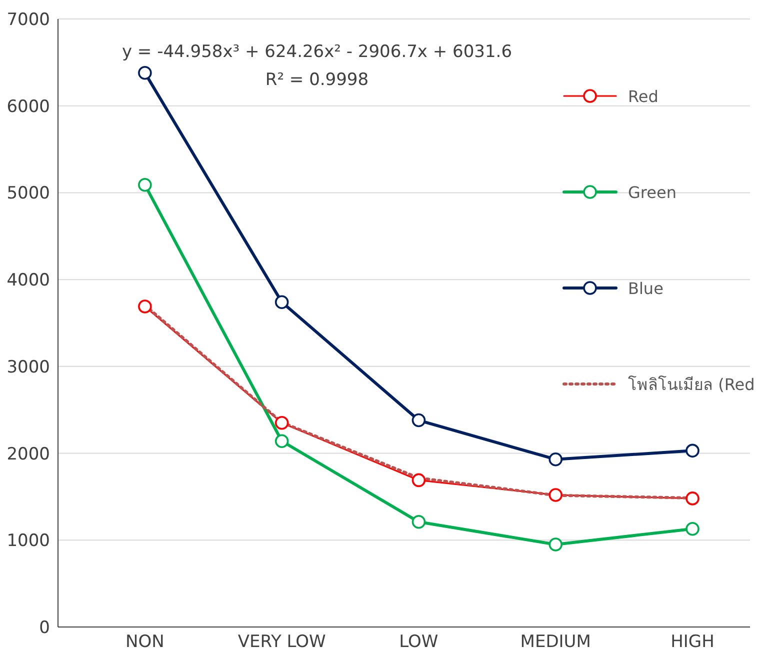 Image resolution: width=758 pixels, height=668 pixels. Describe the element at coordinates (28, 541) in the screenshot. I see `y-tick-label: 1000` at that location.